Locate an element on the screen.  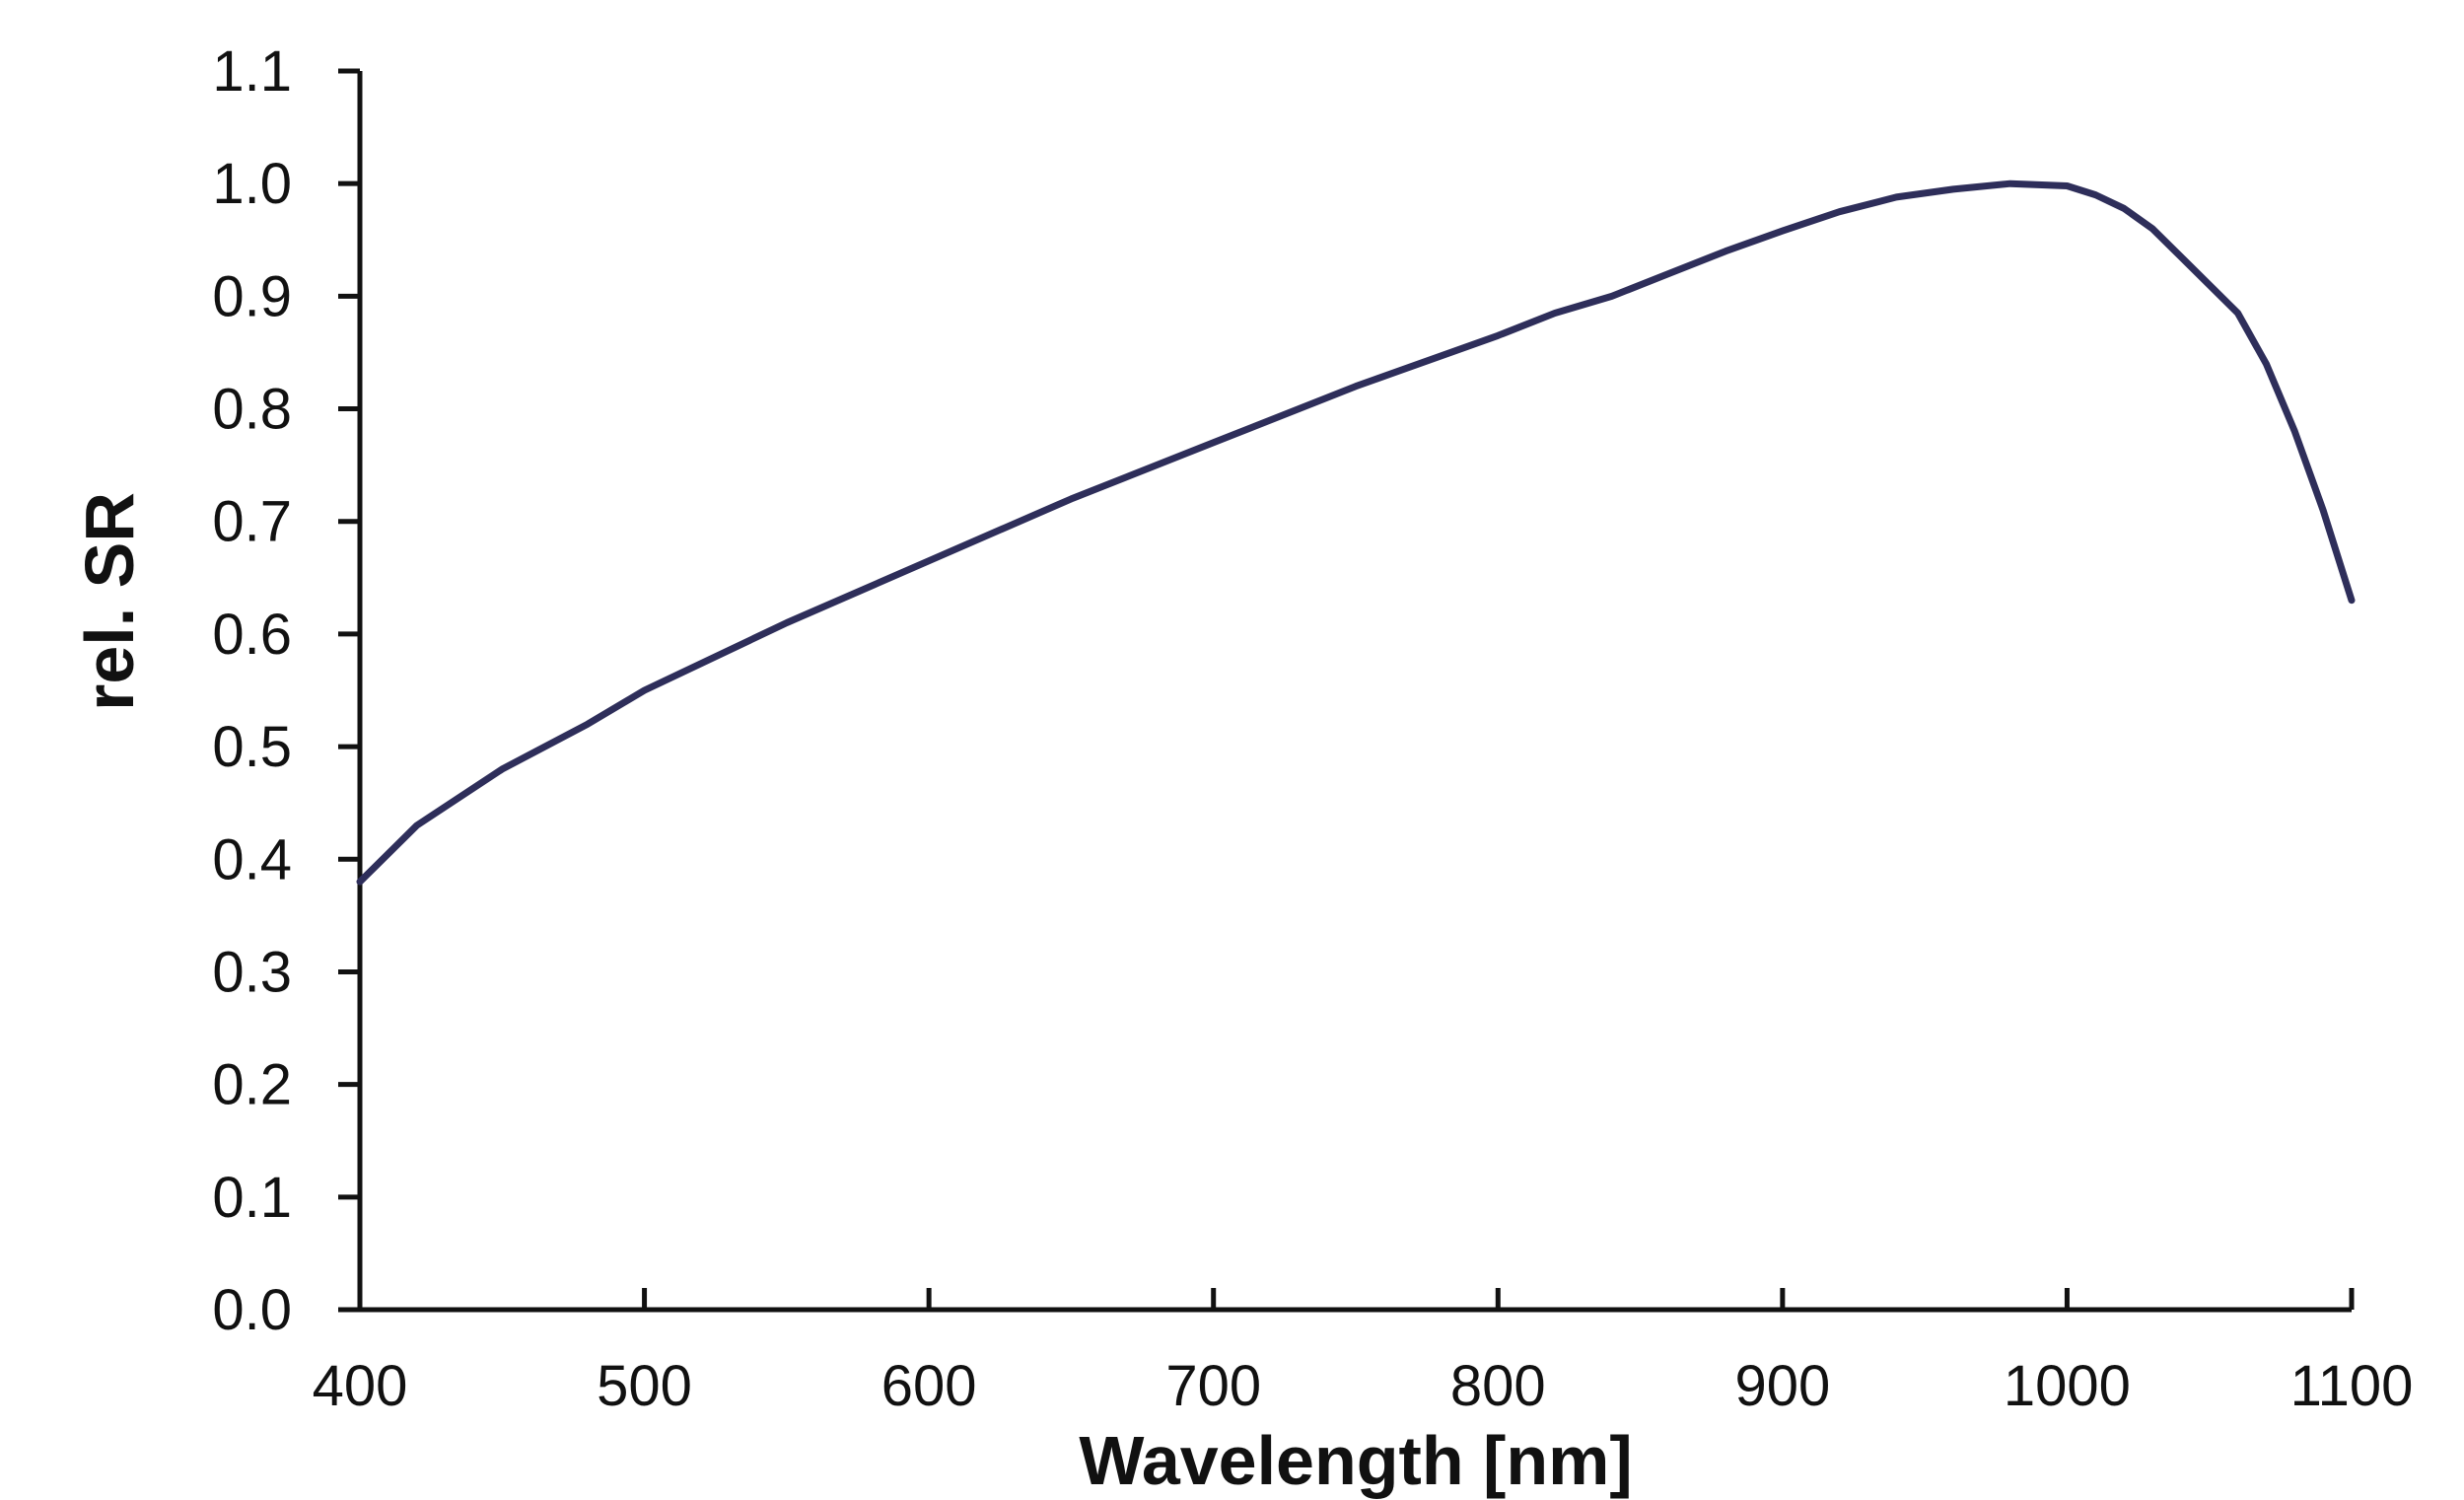
x-tick-label: 1100 is located at coordinates (2352, 1386).